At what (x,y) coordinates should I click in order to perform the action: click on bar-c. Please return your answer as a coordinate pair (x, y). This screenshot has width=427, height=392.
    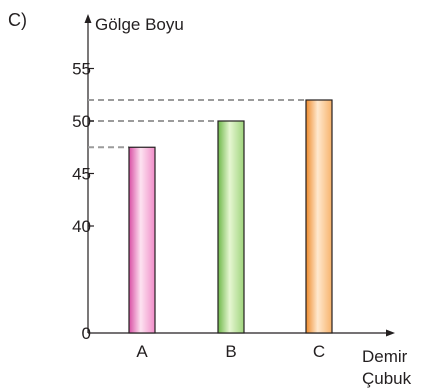
    Looking at the image, I should click on (319, 216).